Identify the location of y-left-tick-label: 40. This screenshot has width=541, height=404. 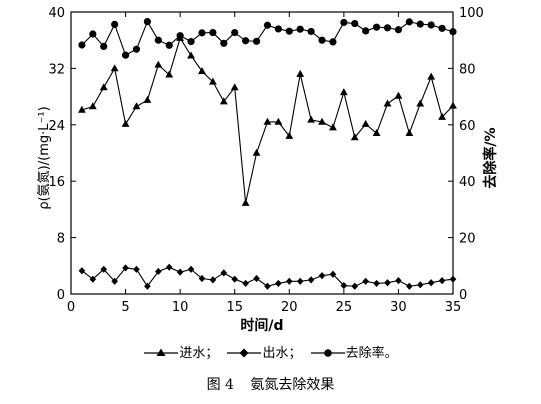
(56, 13).